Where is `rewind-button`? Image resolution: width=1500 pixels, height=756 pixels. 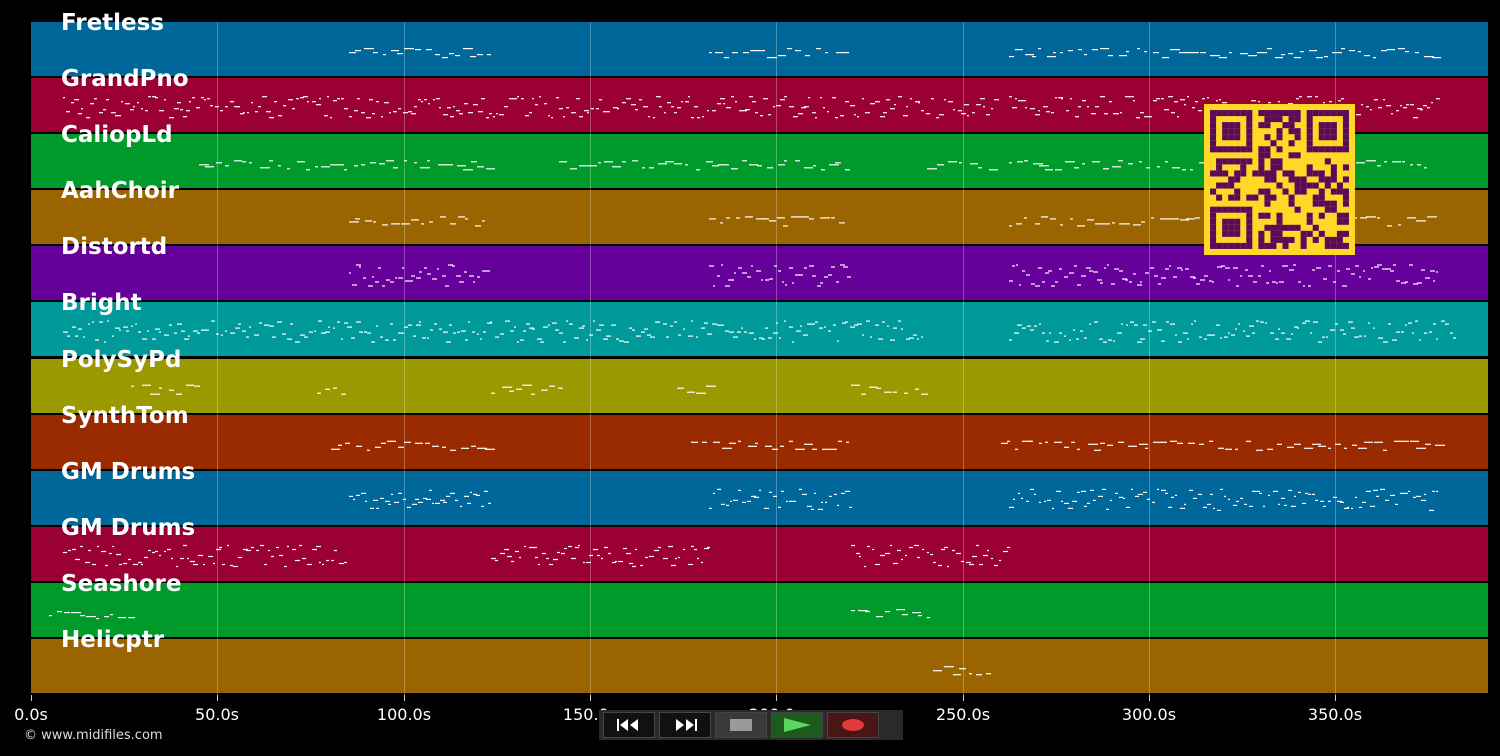 rewind-button is located at coordinates (629, 725).